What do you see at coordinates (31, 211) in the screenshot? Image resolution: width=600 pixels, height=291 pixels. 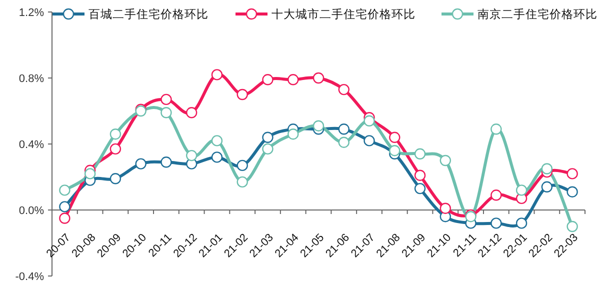 I see `y-tick-label: 0.0%` at bounding box center [31, 211].